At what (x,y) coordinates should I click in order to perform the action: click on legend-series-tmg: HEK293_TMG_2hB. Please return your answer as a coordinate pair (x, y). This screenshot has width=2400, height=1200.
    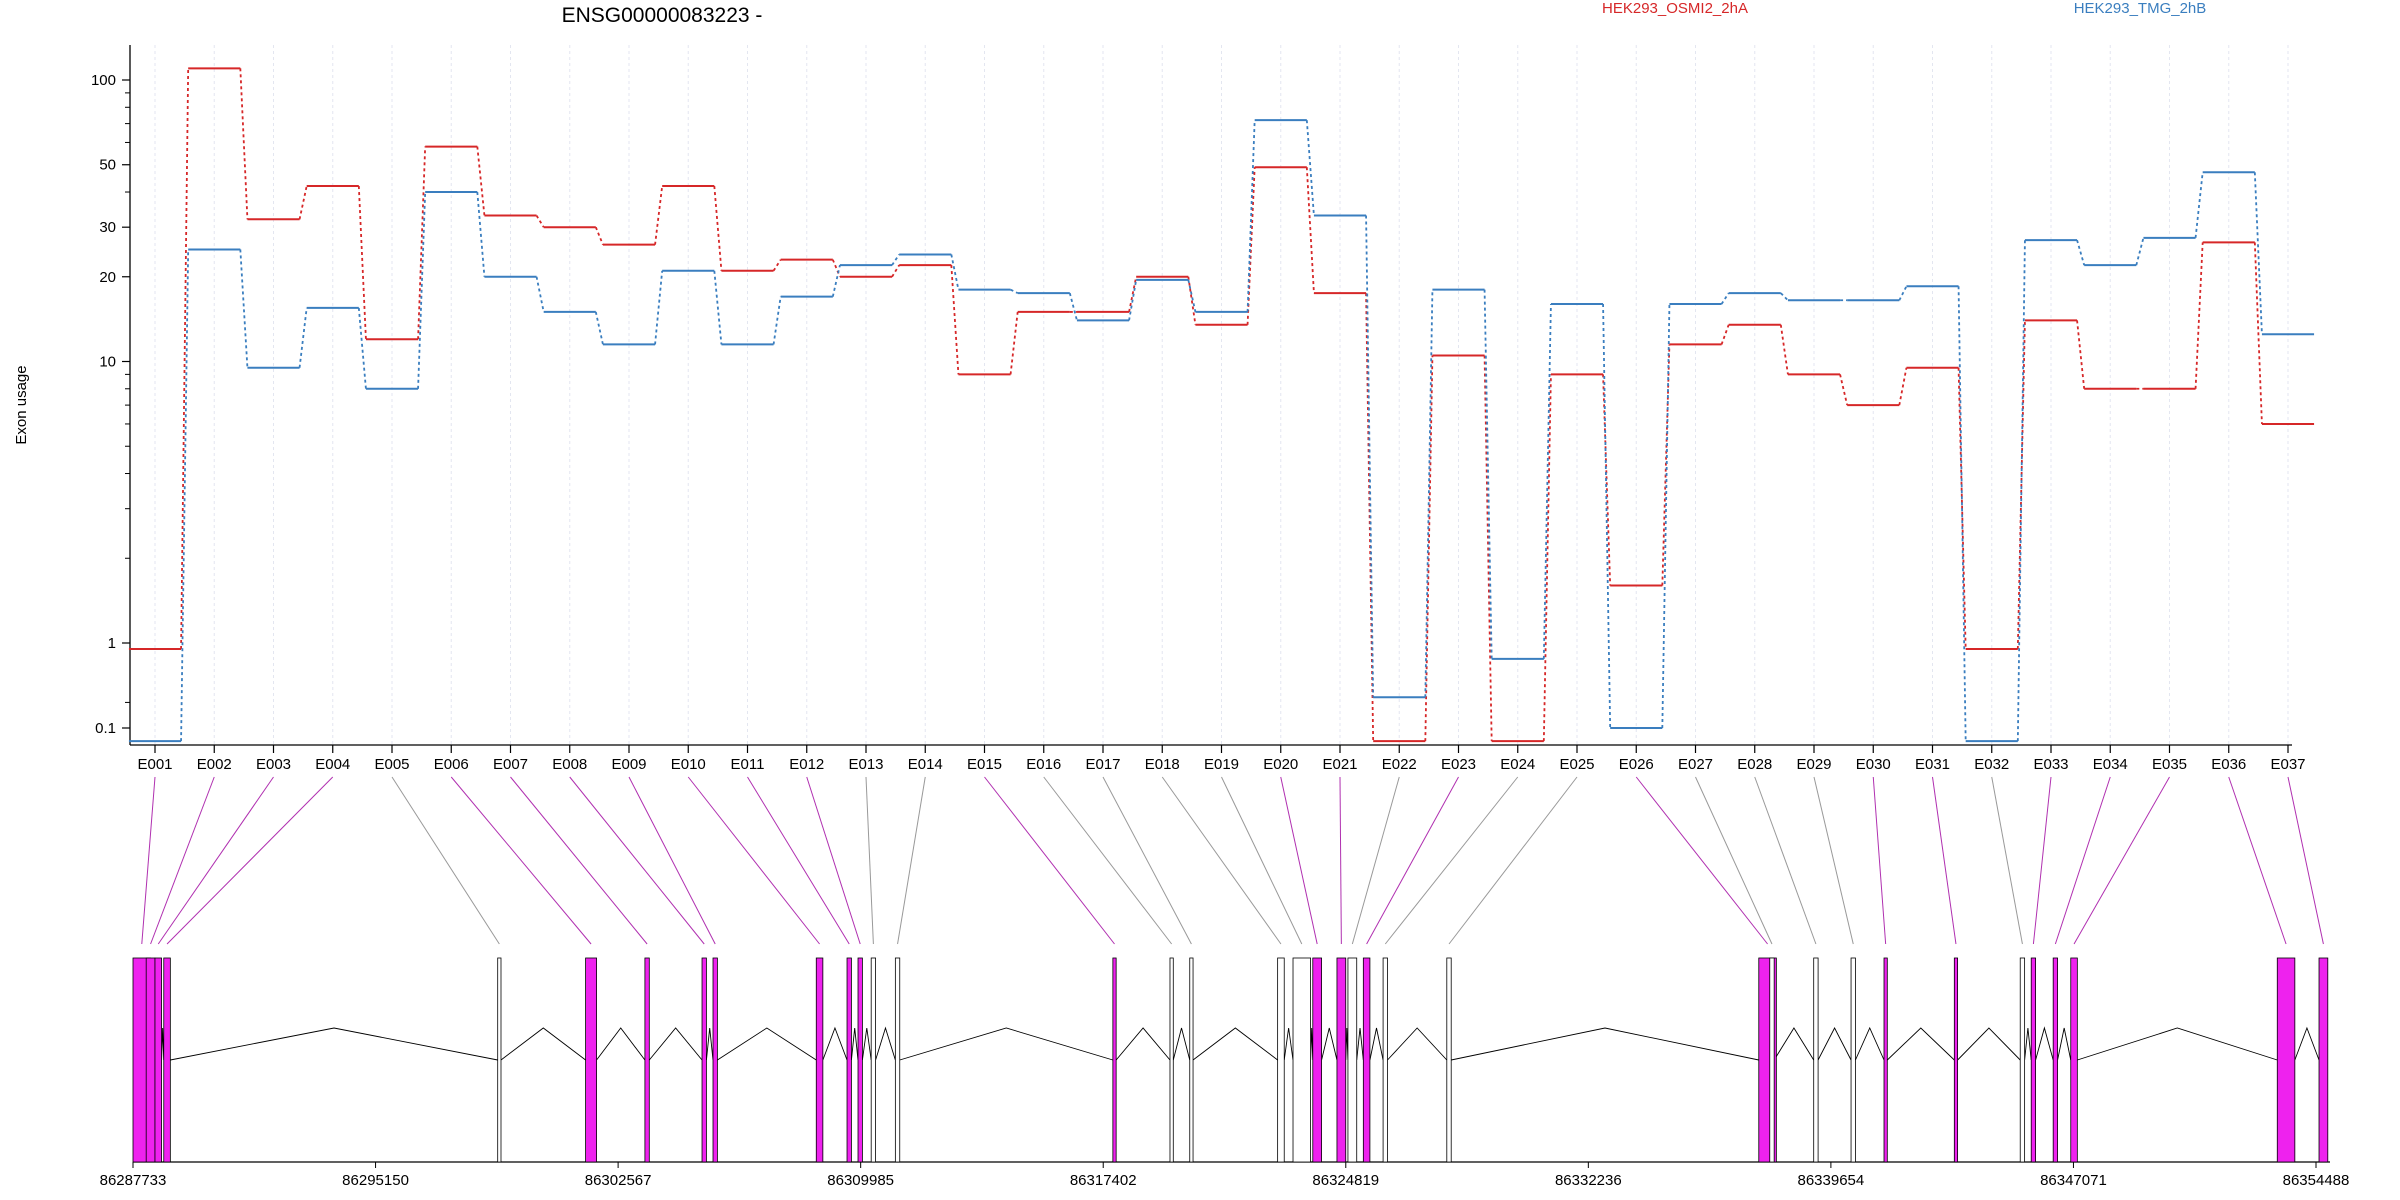
    Looking at the image, I should click on (2140, 8).